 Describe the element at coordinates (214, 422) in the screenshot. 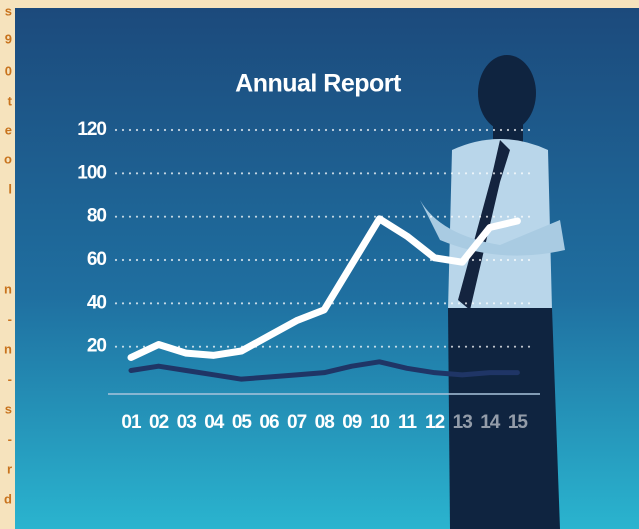

I see `x-tick-label: 04` at that location.